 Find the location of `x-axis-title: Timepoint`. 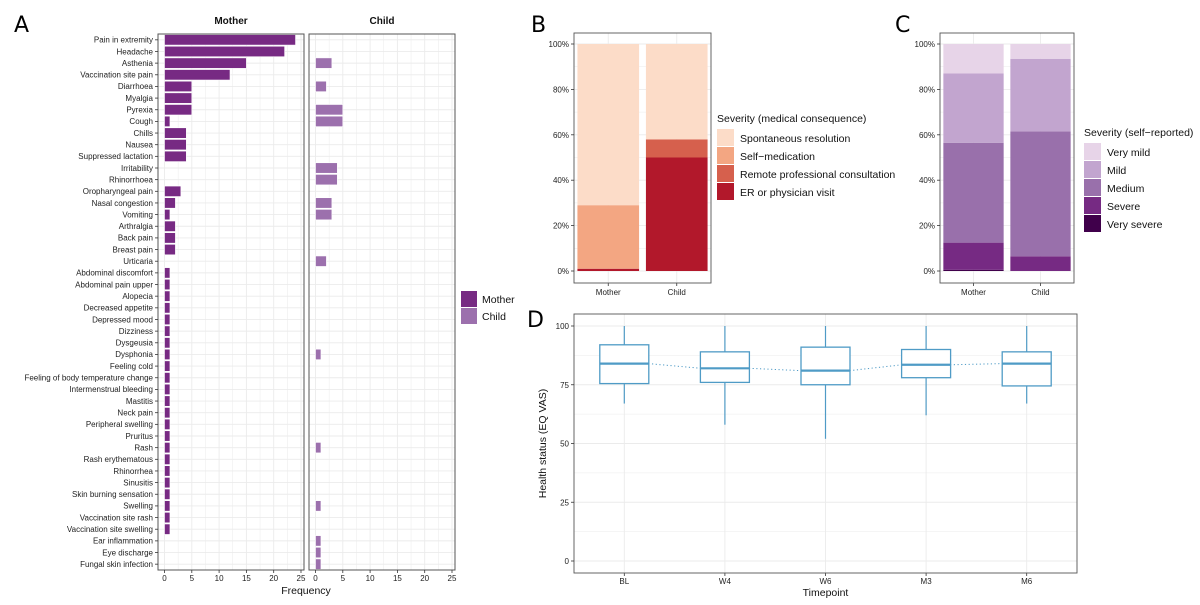

x-axis-title: Timepoint is located at coordinates (826, 593).